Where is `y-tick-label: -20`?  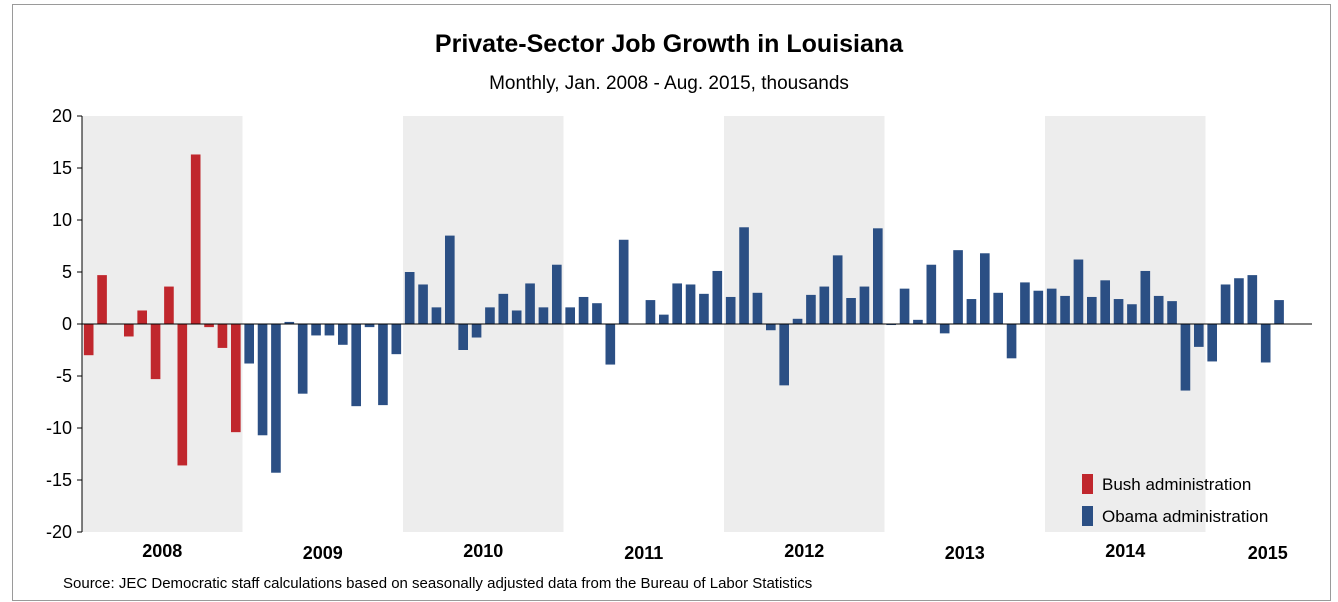 y-tick-label: -20 is located at coordinates (59, 532).